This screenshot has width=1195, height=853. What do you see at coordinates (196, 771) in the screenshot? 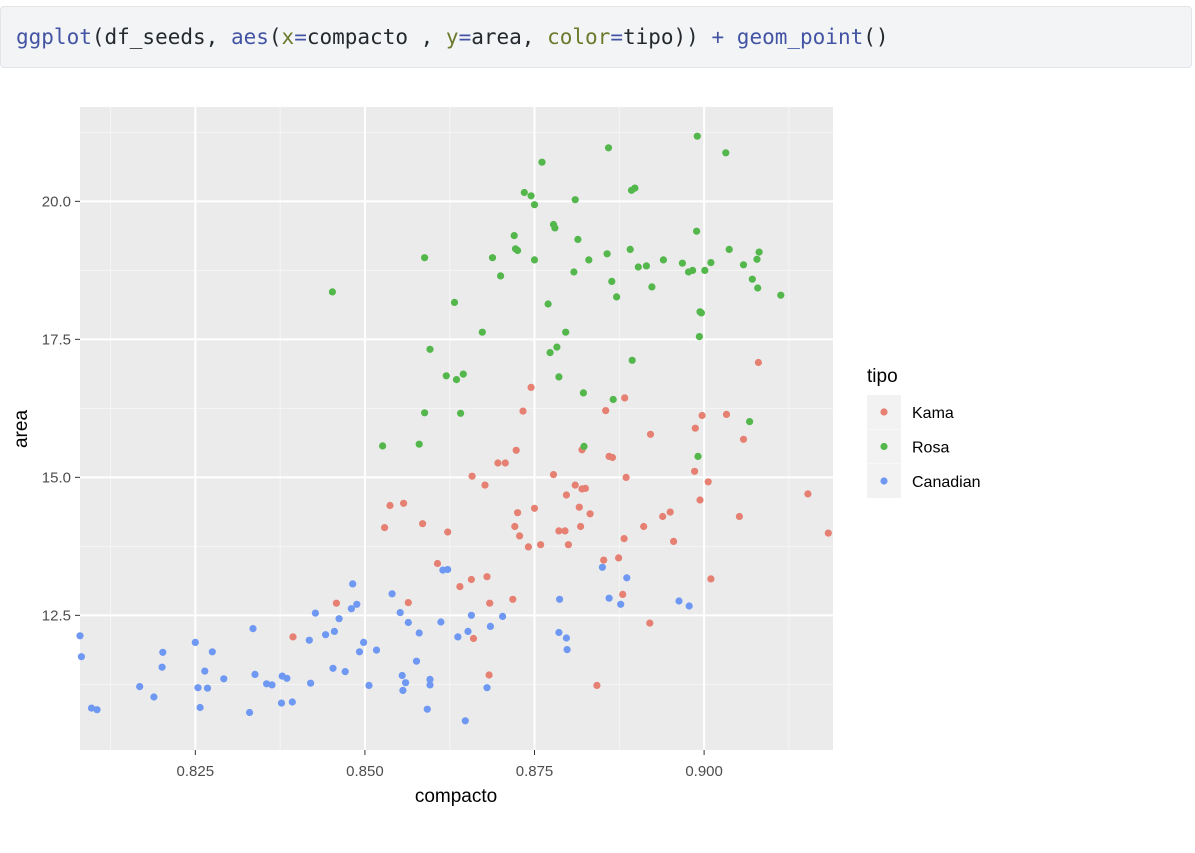
I see `x-tick-label: 0.825` at bounding box center [196, 771].